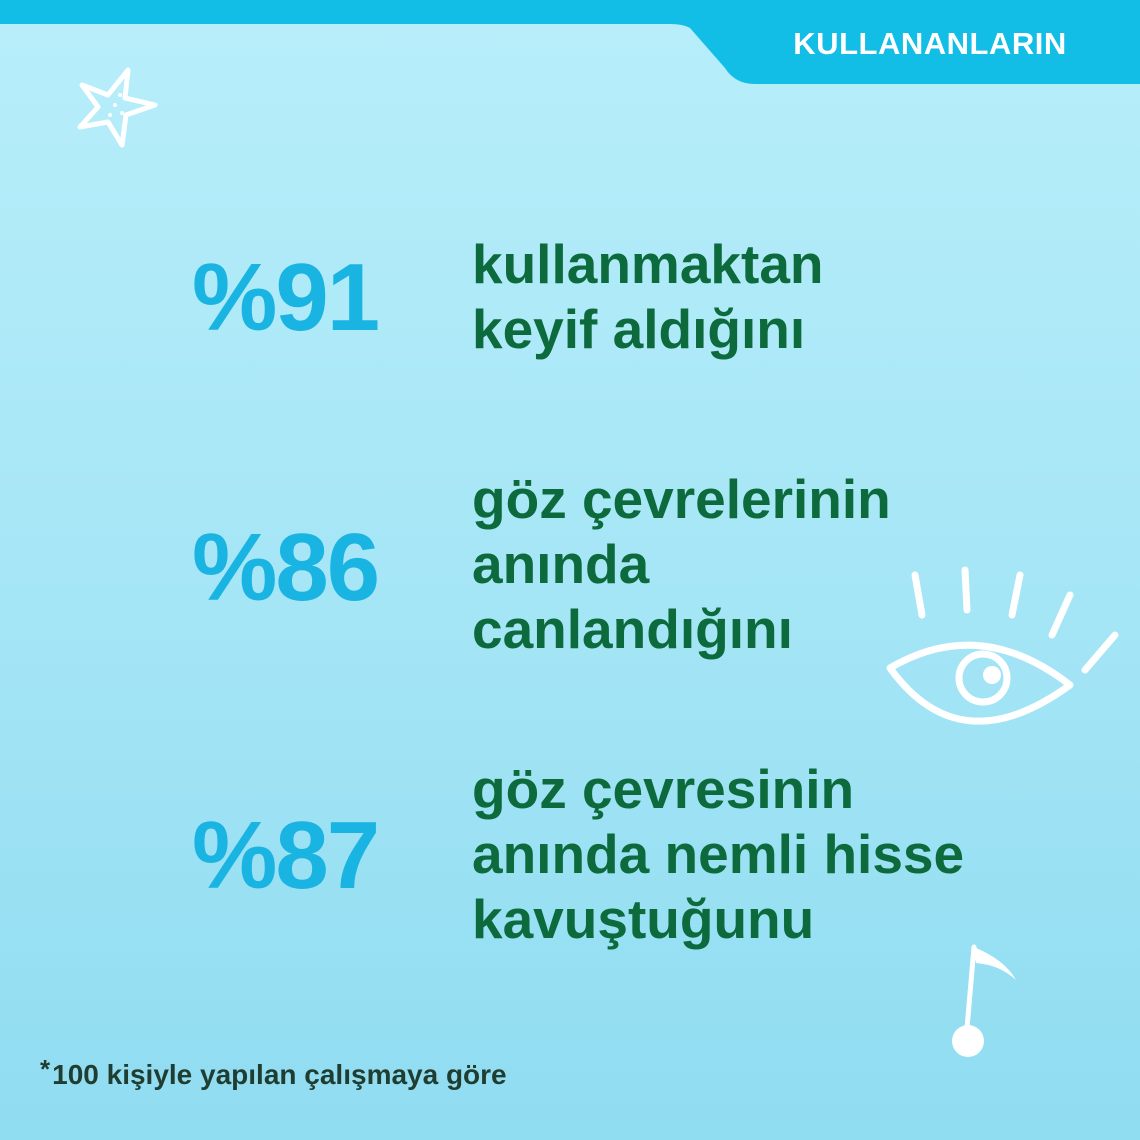 The height and width of the screenshot is (1140, 1140). I want to click on stat-line: göz çevresinin, so click(663, 789).